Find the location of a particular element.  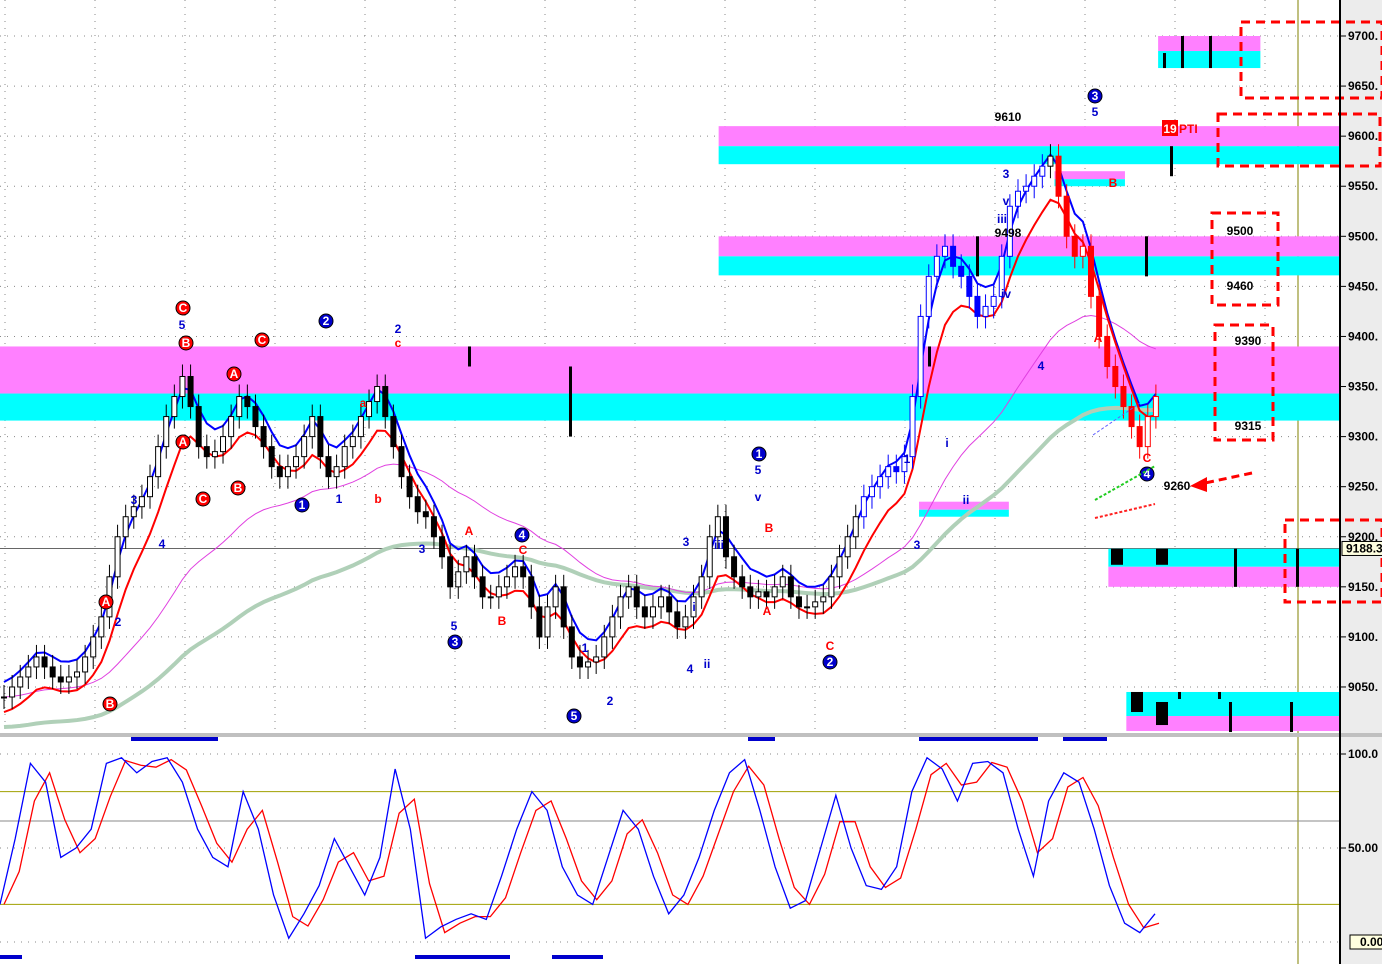

tick-label: 9300. is located at coordinates (1363, 437).